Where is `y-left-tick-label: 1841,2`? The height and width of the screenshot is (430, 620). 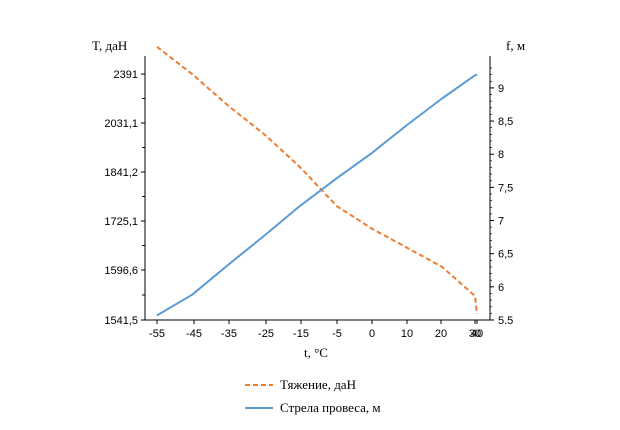 y-left-tick-label: 1841,2 is located at coordinates (121, 173).